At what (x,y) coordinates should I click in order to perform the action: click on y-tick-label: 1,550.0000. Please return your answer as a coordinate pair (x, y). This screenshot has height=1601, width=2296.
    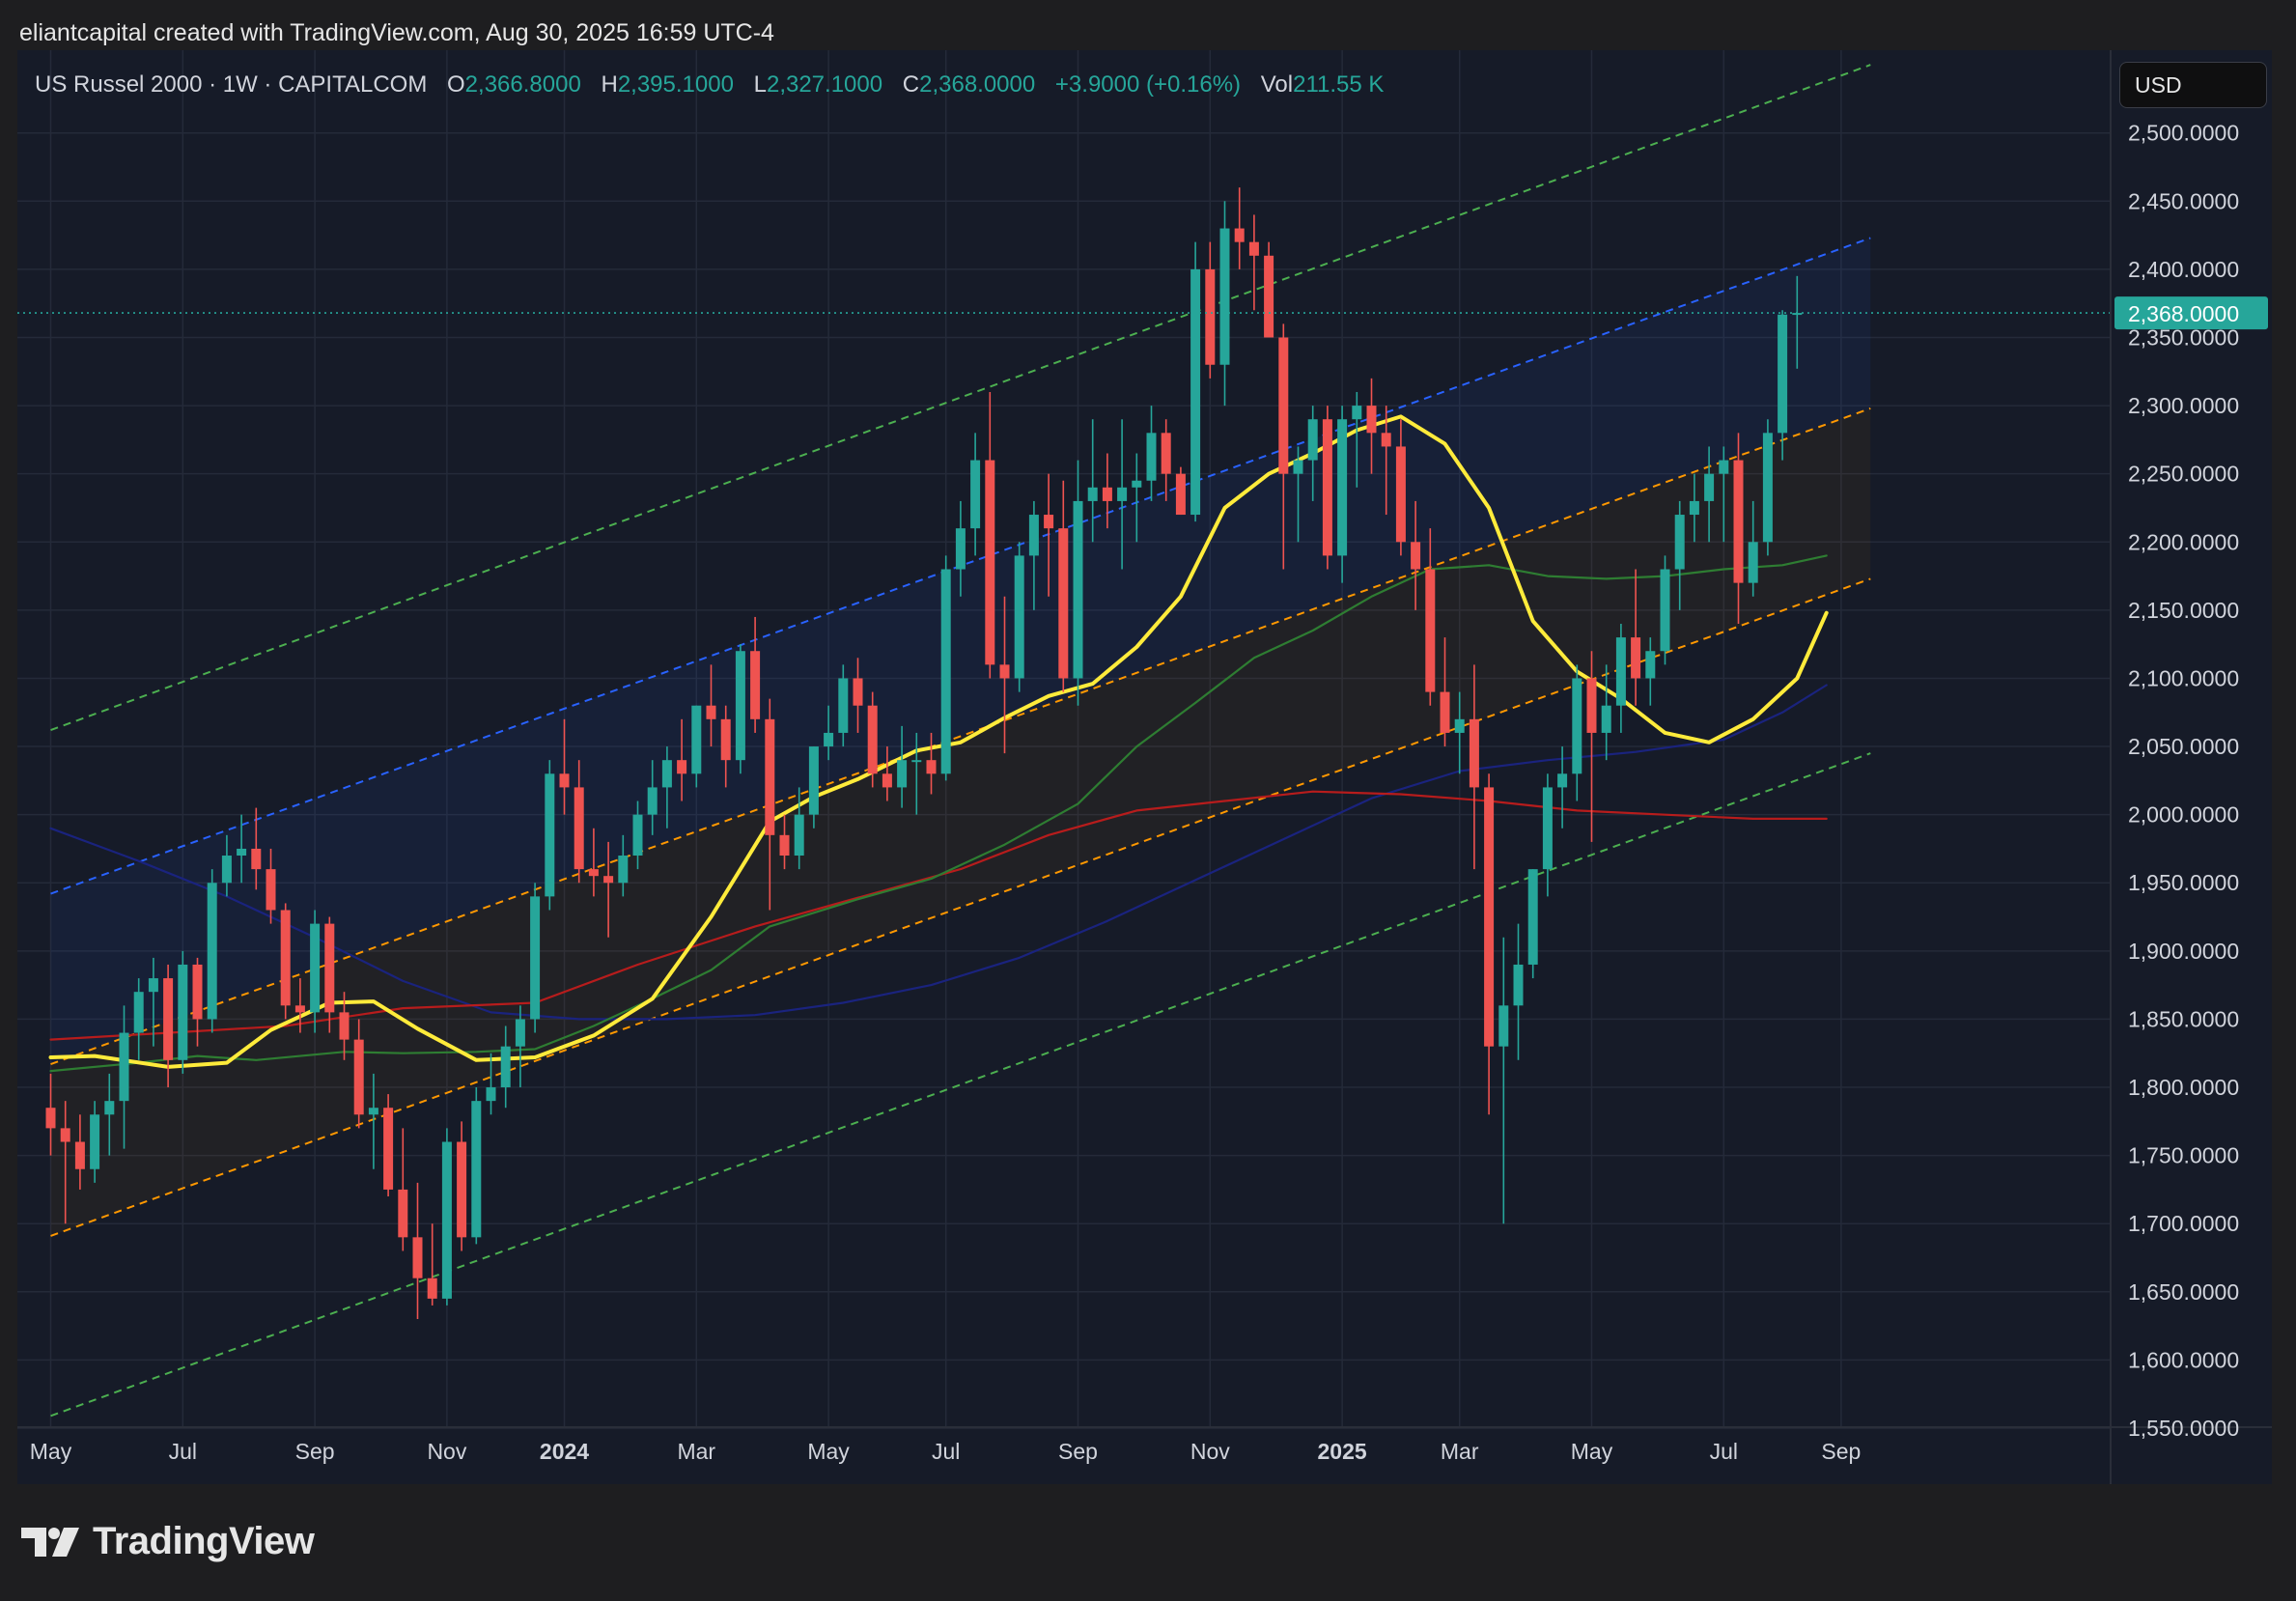
    Looking at the image, I should click on (2184, 1428).